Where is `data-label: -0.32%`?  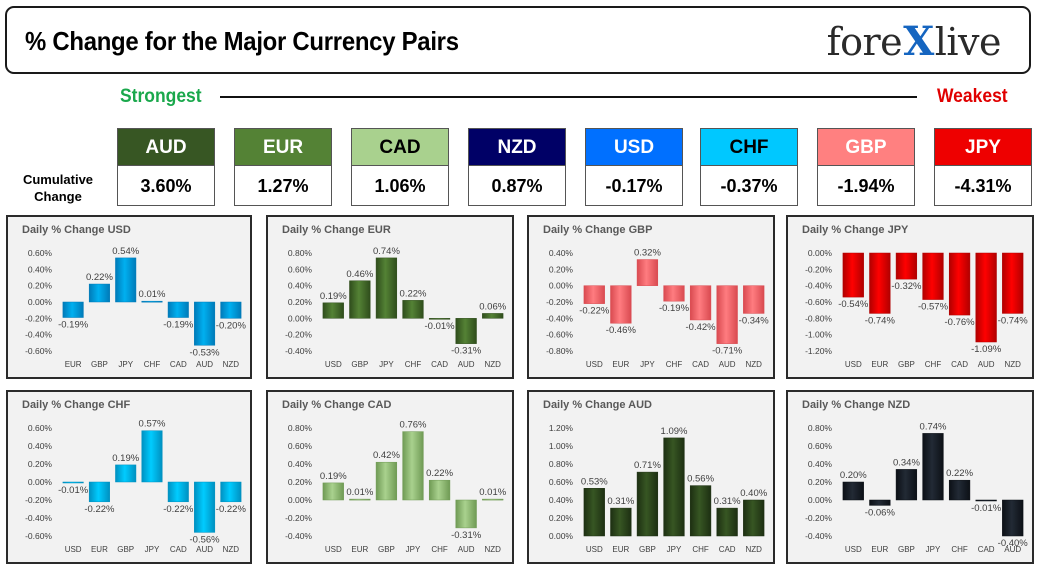 data-label: -0.32% is located at coordinates (906, 286).